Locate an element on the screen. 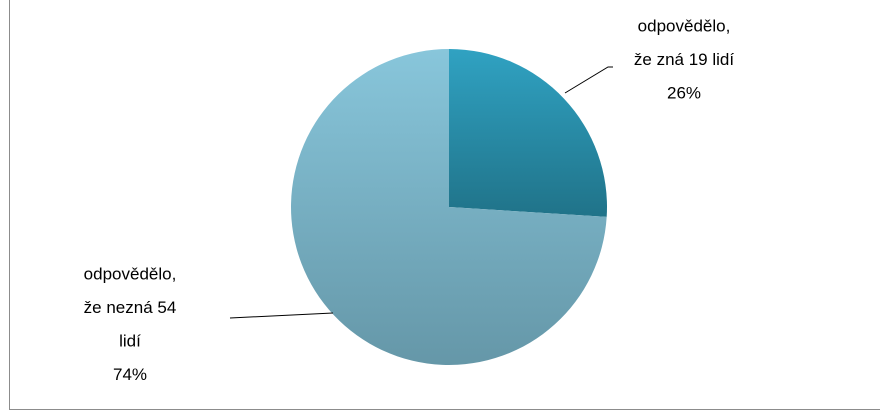 The image size is (880, 412). slice-label: že nezná 54 is located at coordinates (130, 307).